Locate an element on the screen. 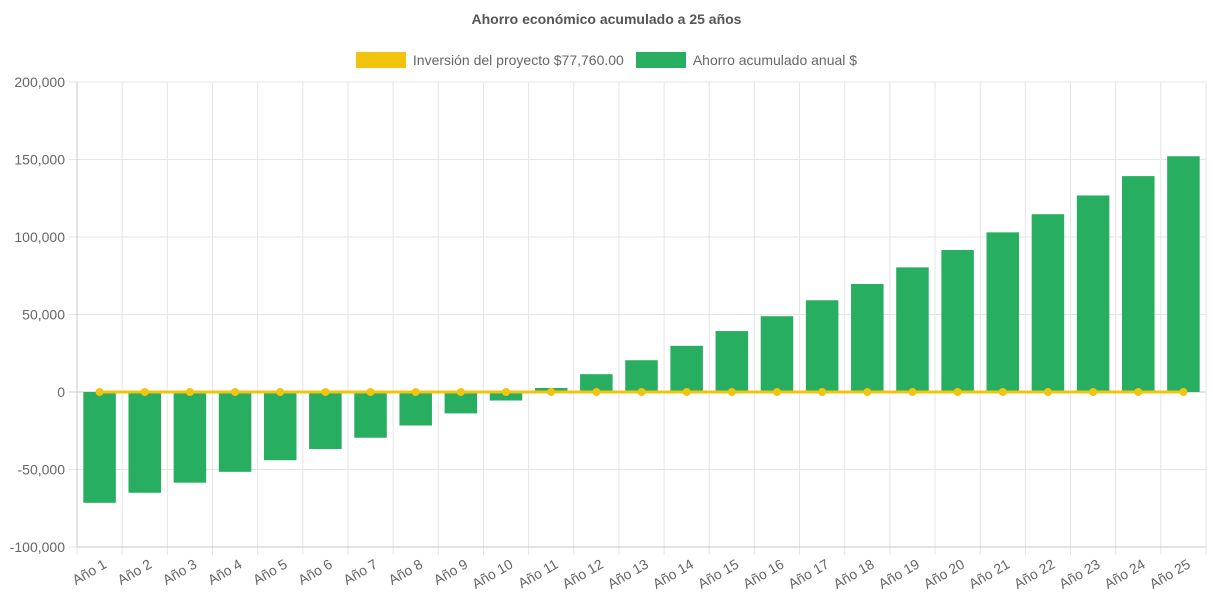  x-tick-label: Año 25 is located at coordinates (1169, 574).